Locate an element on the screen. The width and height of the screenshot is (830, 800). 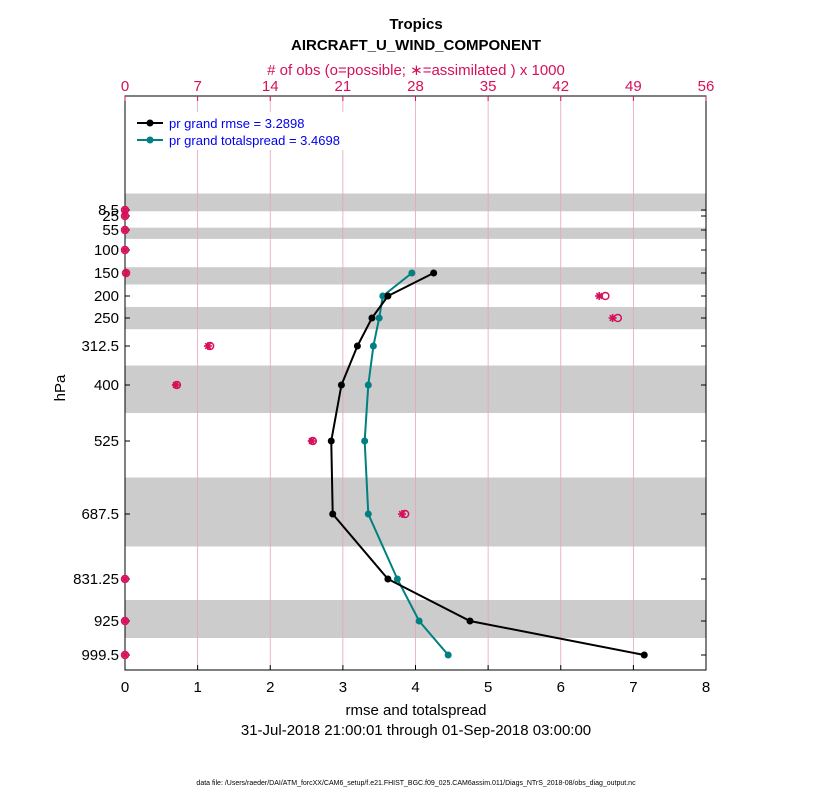
top-tick-label: 21 is located at coordinates (343, 86).